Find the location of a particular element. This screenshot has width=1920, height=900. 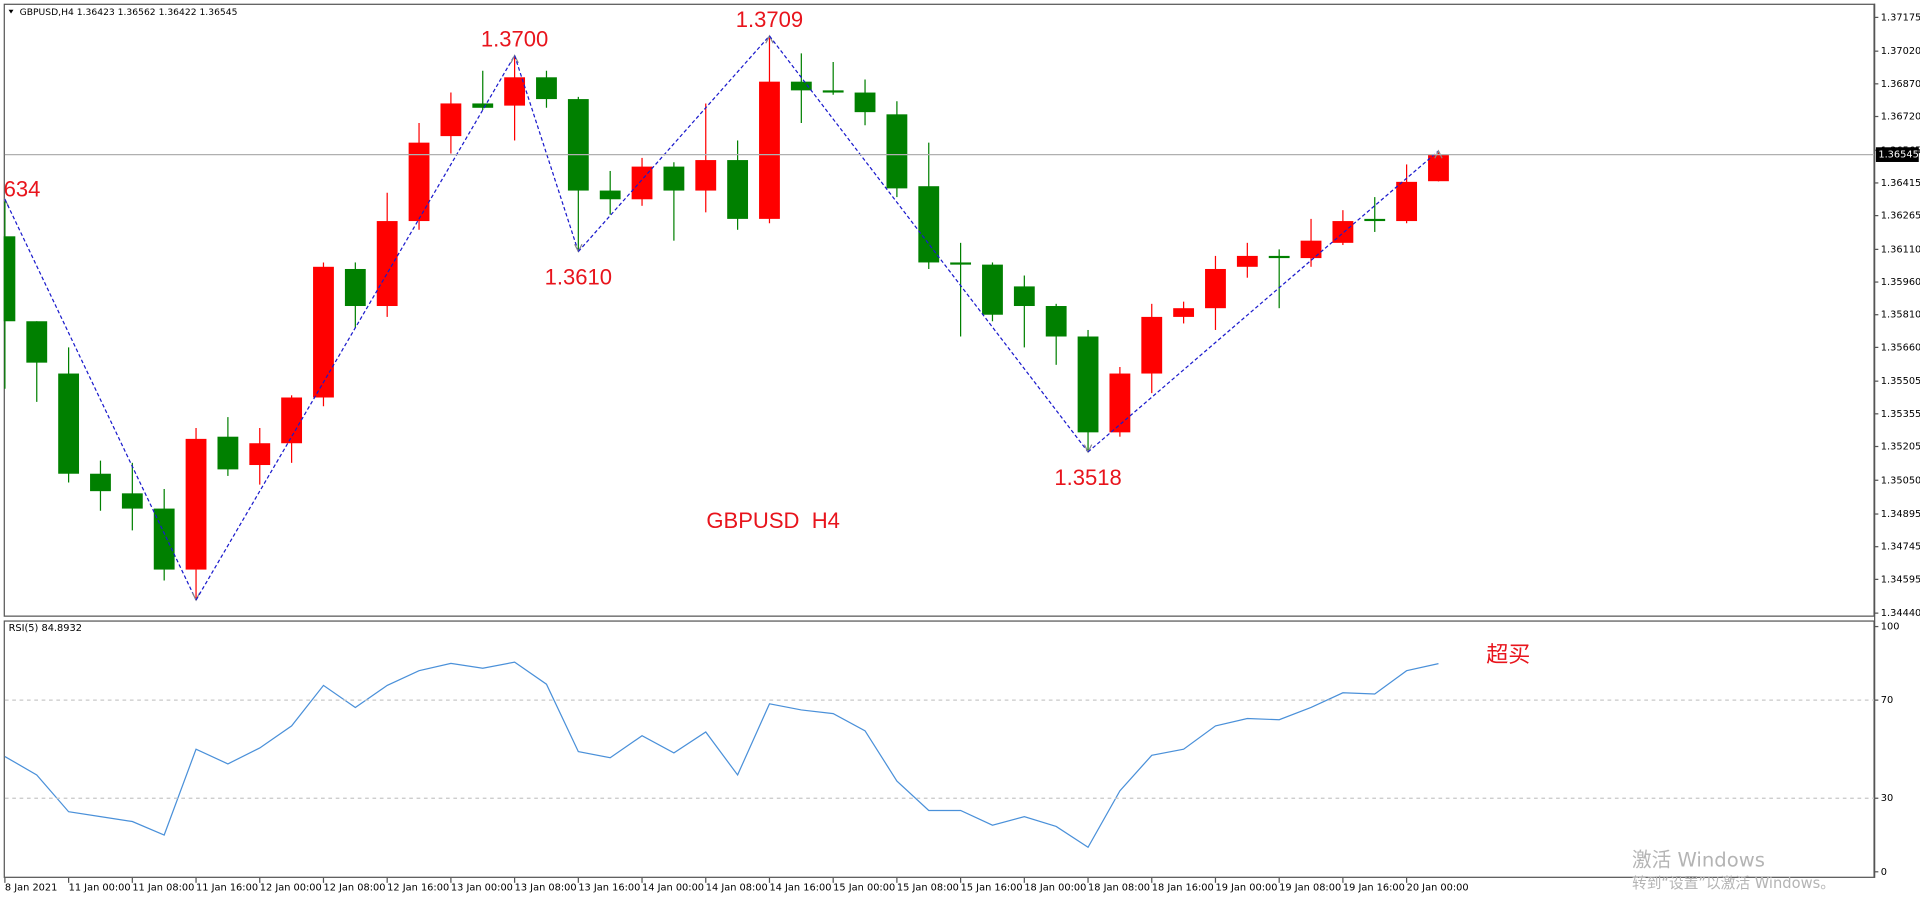

chart-title: GBPUSD H4 is located at coordinates (772, 520).